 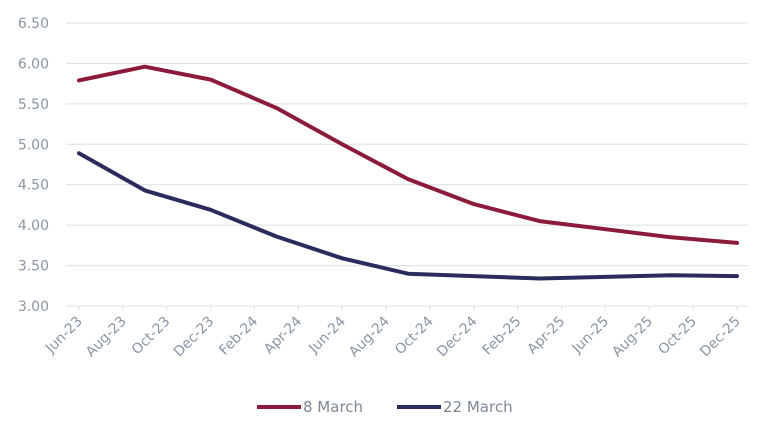 What do you see at coordinates (546, 336) in the screenshot?
I see `x-tick-label: Apr-25` at bounding box center [546, 336].